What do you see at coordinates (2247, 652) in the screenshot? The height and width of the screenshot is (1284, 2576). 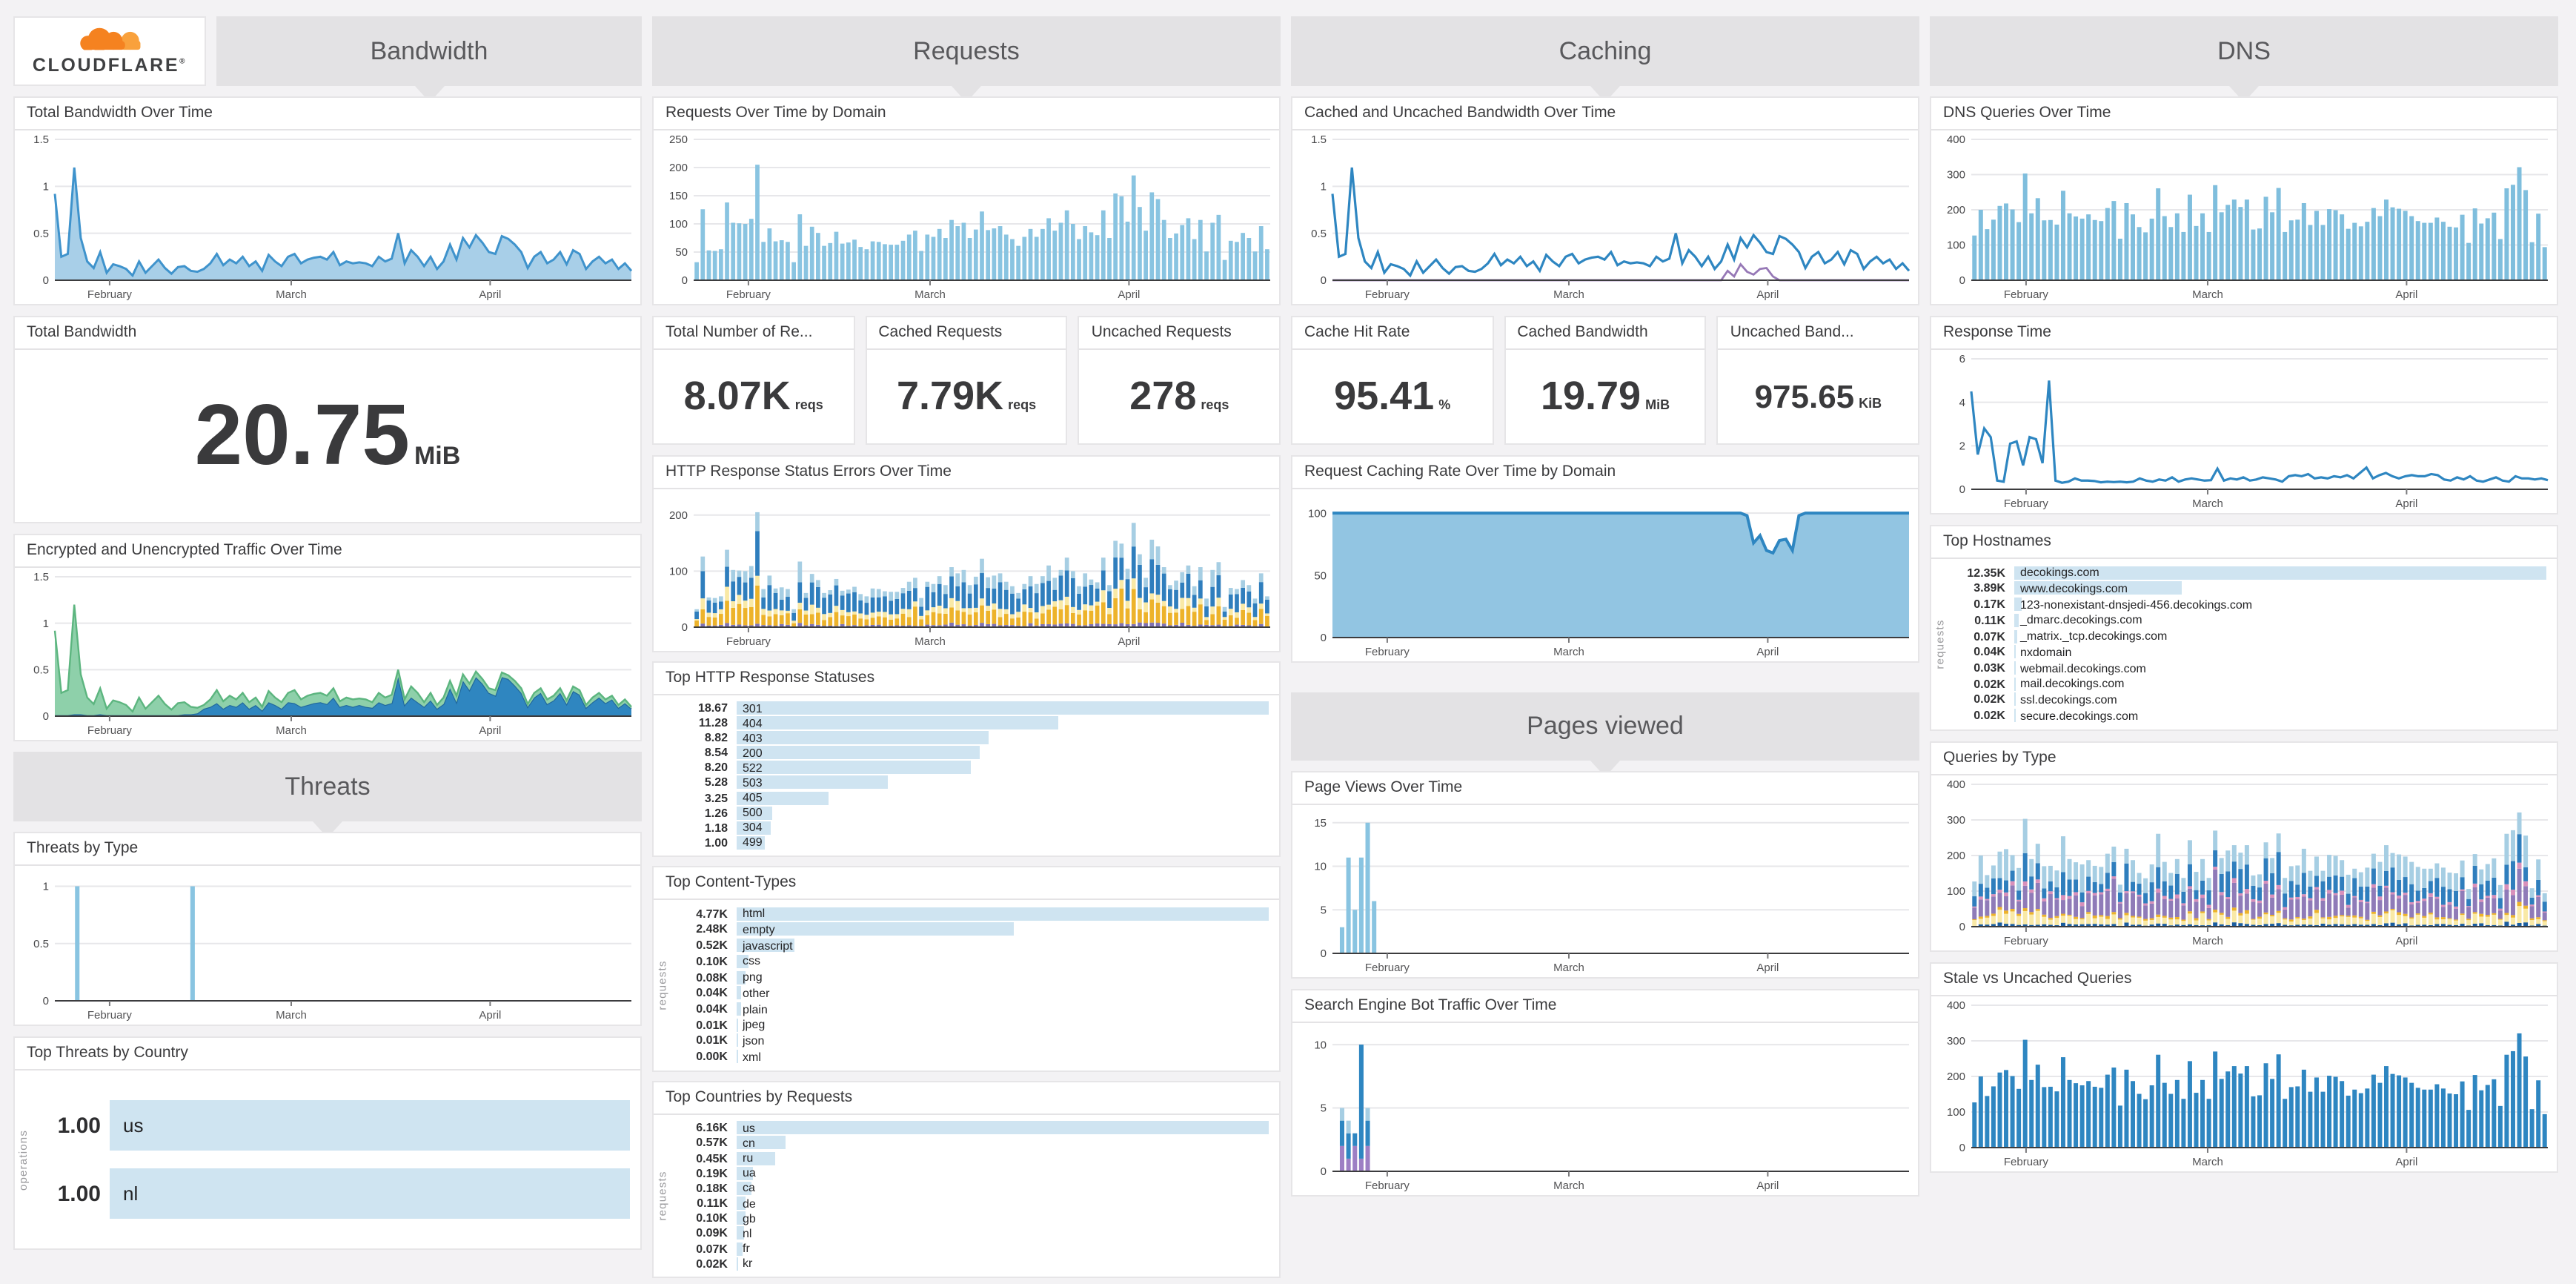 I see `list-item: 0.04K nxdomain` at bounding box center [2247, 652].